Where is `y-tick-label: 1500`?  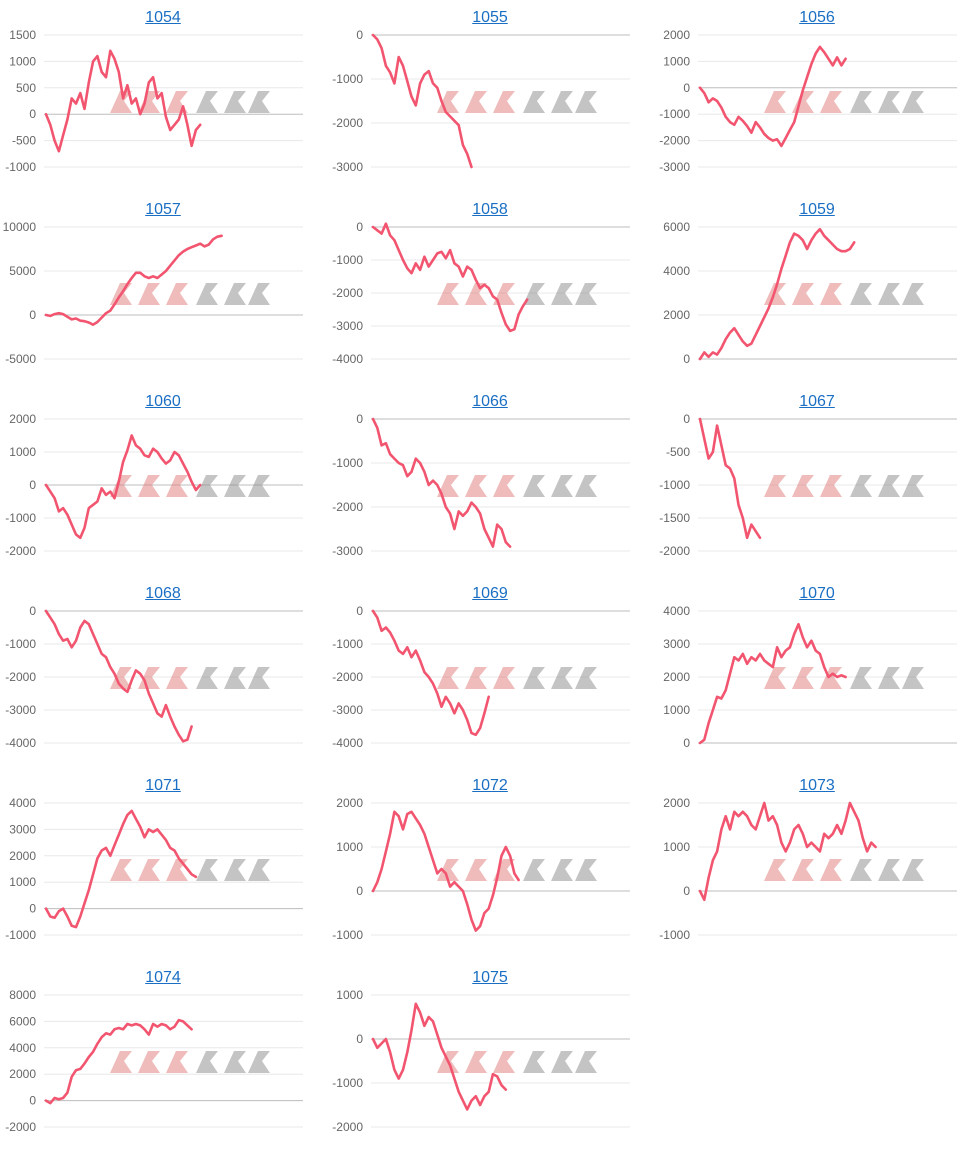 y-tick-label: 1500 is located at coordinates (22, 35).